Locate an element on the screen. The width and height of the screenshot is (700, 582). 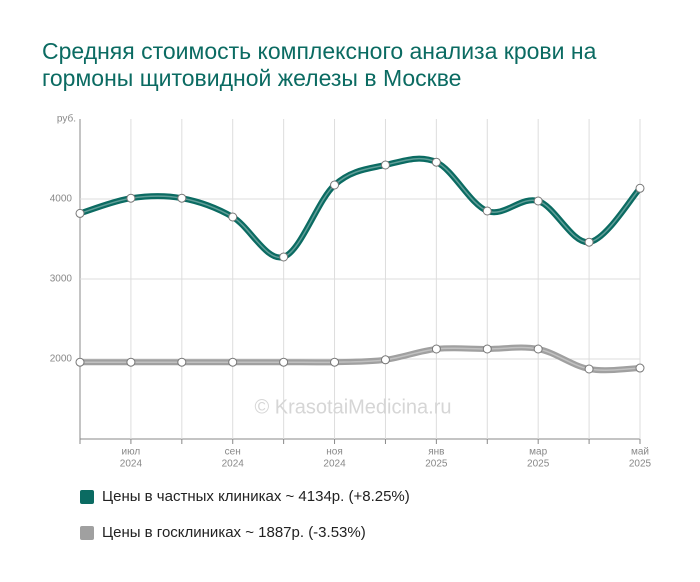
legend-label: Цены в госклиниках ~ 1887р. (-3.53%) is located at coordinates (234, 532).